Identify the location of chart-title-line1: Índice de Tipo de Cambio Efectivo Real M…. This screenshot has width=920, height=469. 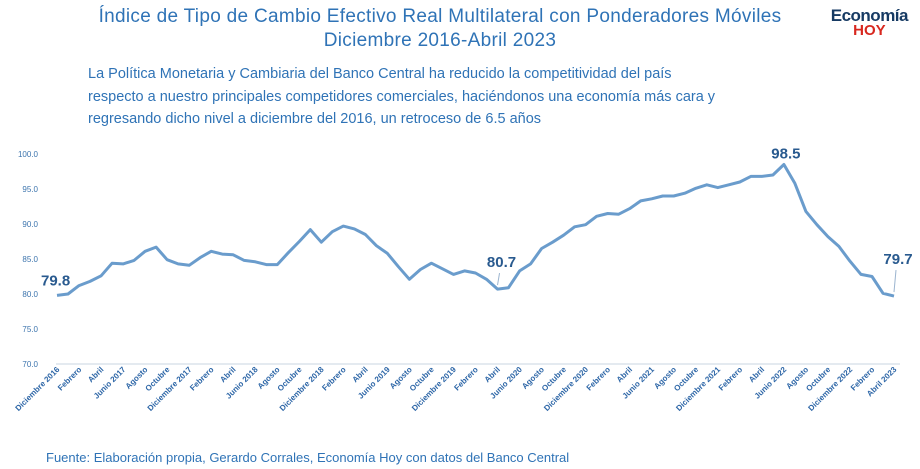
(440, 16).